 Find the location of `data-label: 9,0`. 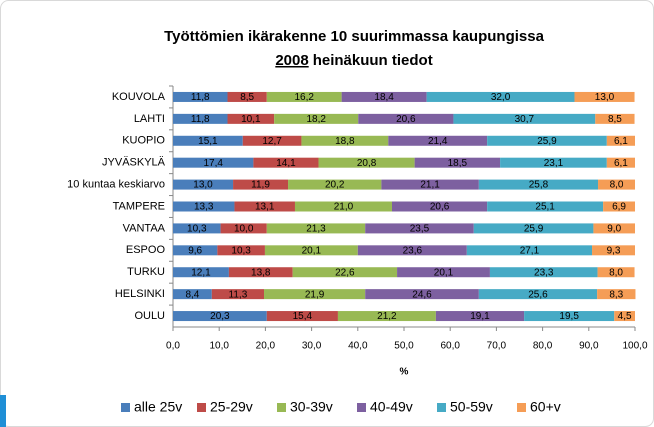

data-label: 9,0 is located at coordinates (614, 229).